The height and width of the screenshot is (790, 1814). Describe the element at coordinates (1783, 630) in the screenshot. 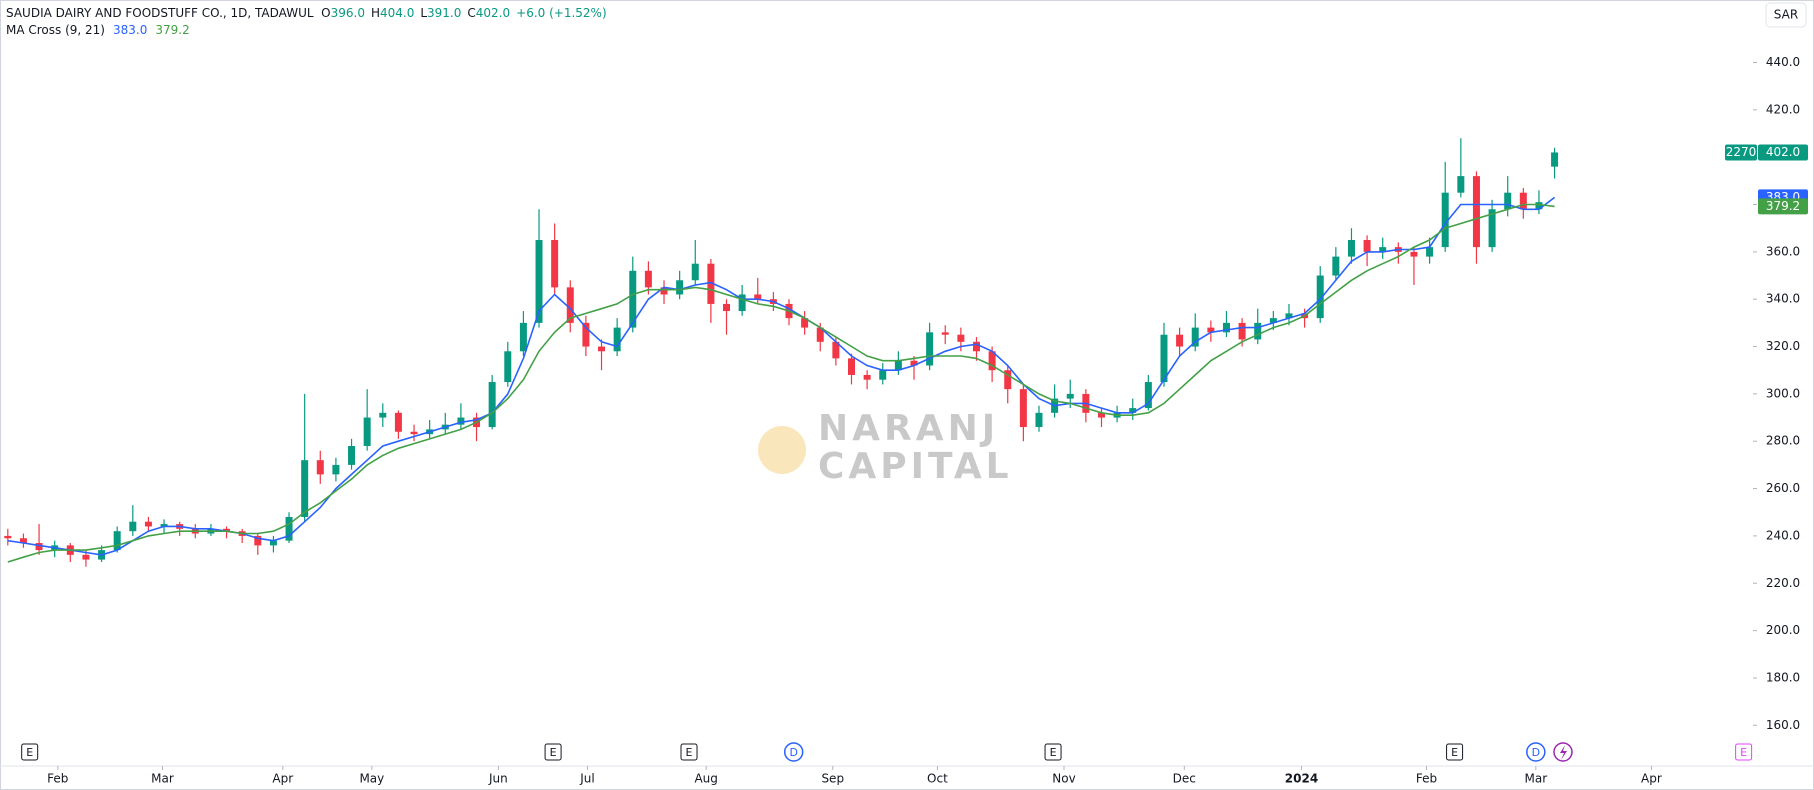

I see `y-tick-label: 200.0` at that location.